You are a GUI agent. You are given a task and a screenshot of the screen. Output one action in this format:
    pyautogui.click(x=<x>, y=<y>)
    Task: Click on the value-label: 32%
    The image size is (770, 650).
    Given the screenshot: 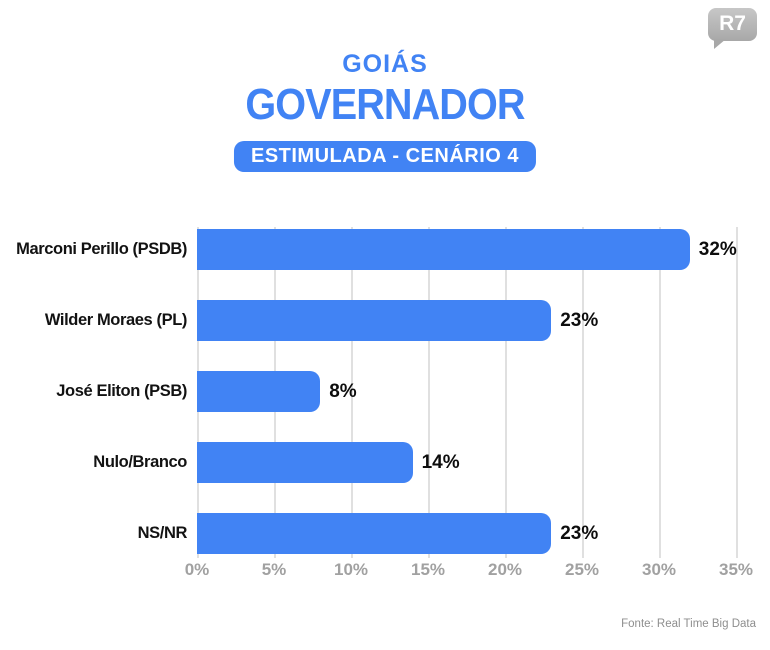 What is the action you would take?
    pyautogui.click(x=717, y=249)
    